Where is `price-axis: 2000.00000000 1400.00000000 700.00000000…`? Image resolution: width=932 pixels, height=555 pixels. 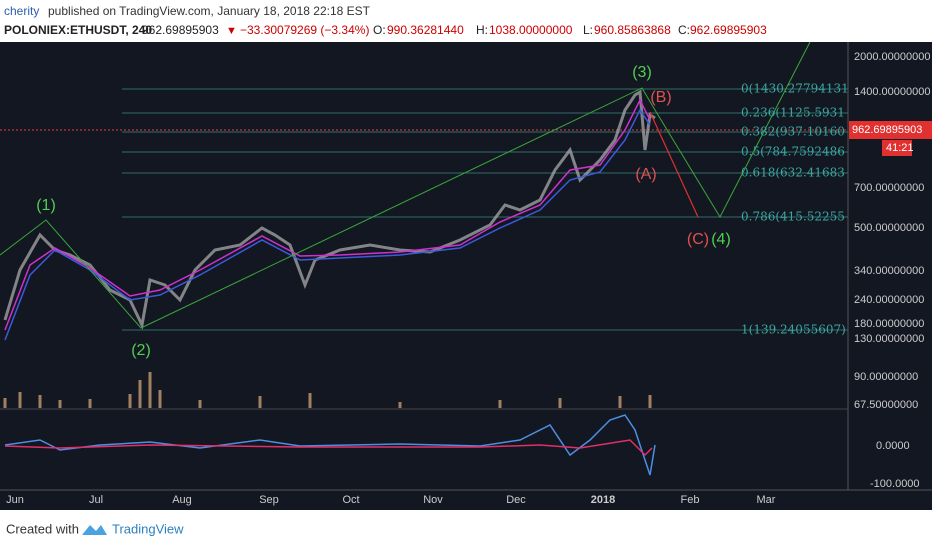 price-axis: 2000.00000000 1400.00000000 700.00000000… is located at coordinates (890, 270).